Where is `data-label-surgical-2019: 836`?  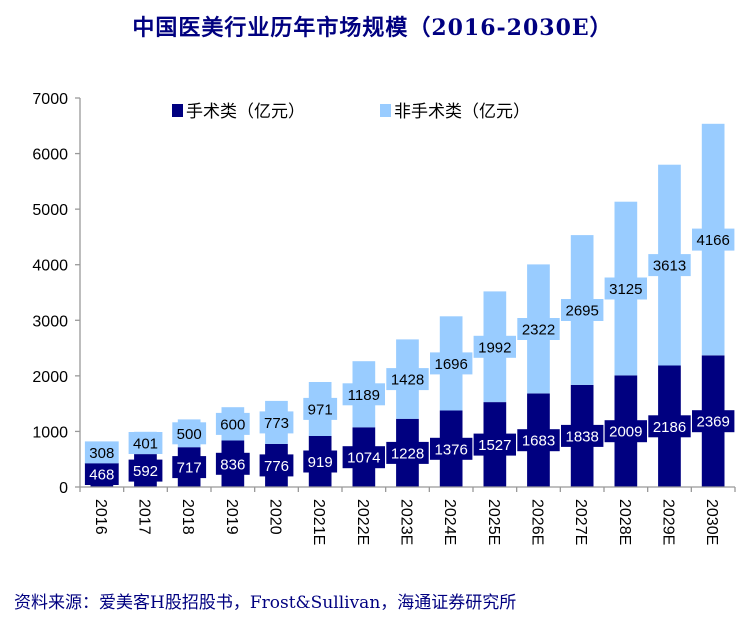 data-label-surgical-2019: 836 is located at coordinates (232, 464).